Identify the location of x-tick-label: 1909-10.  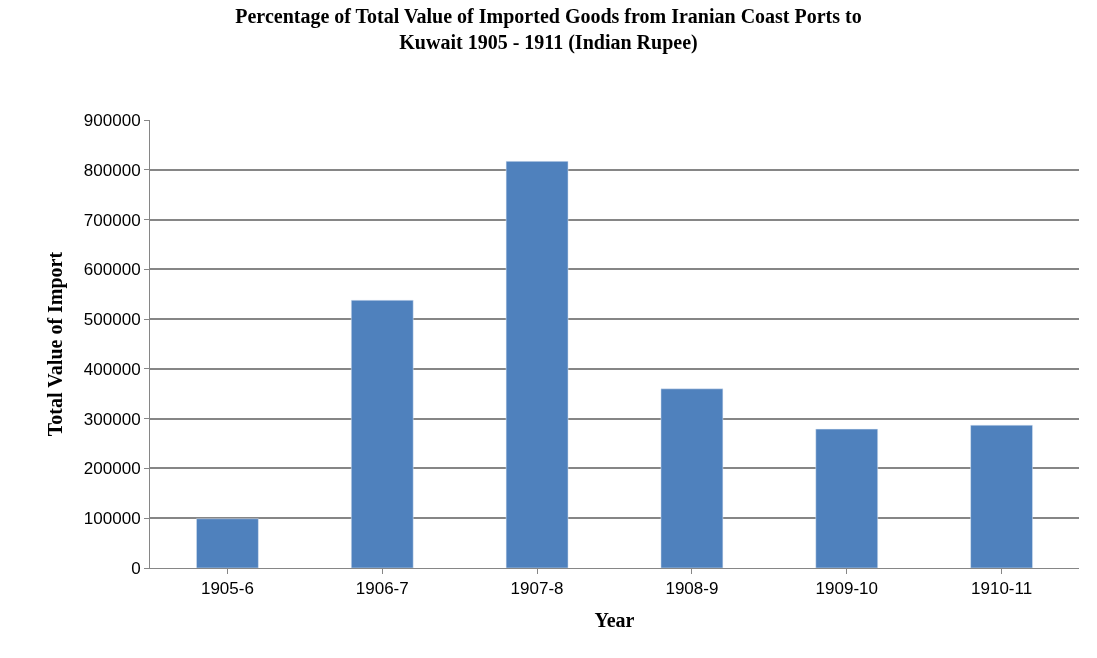
(846, 589).